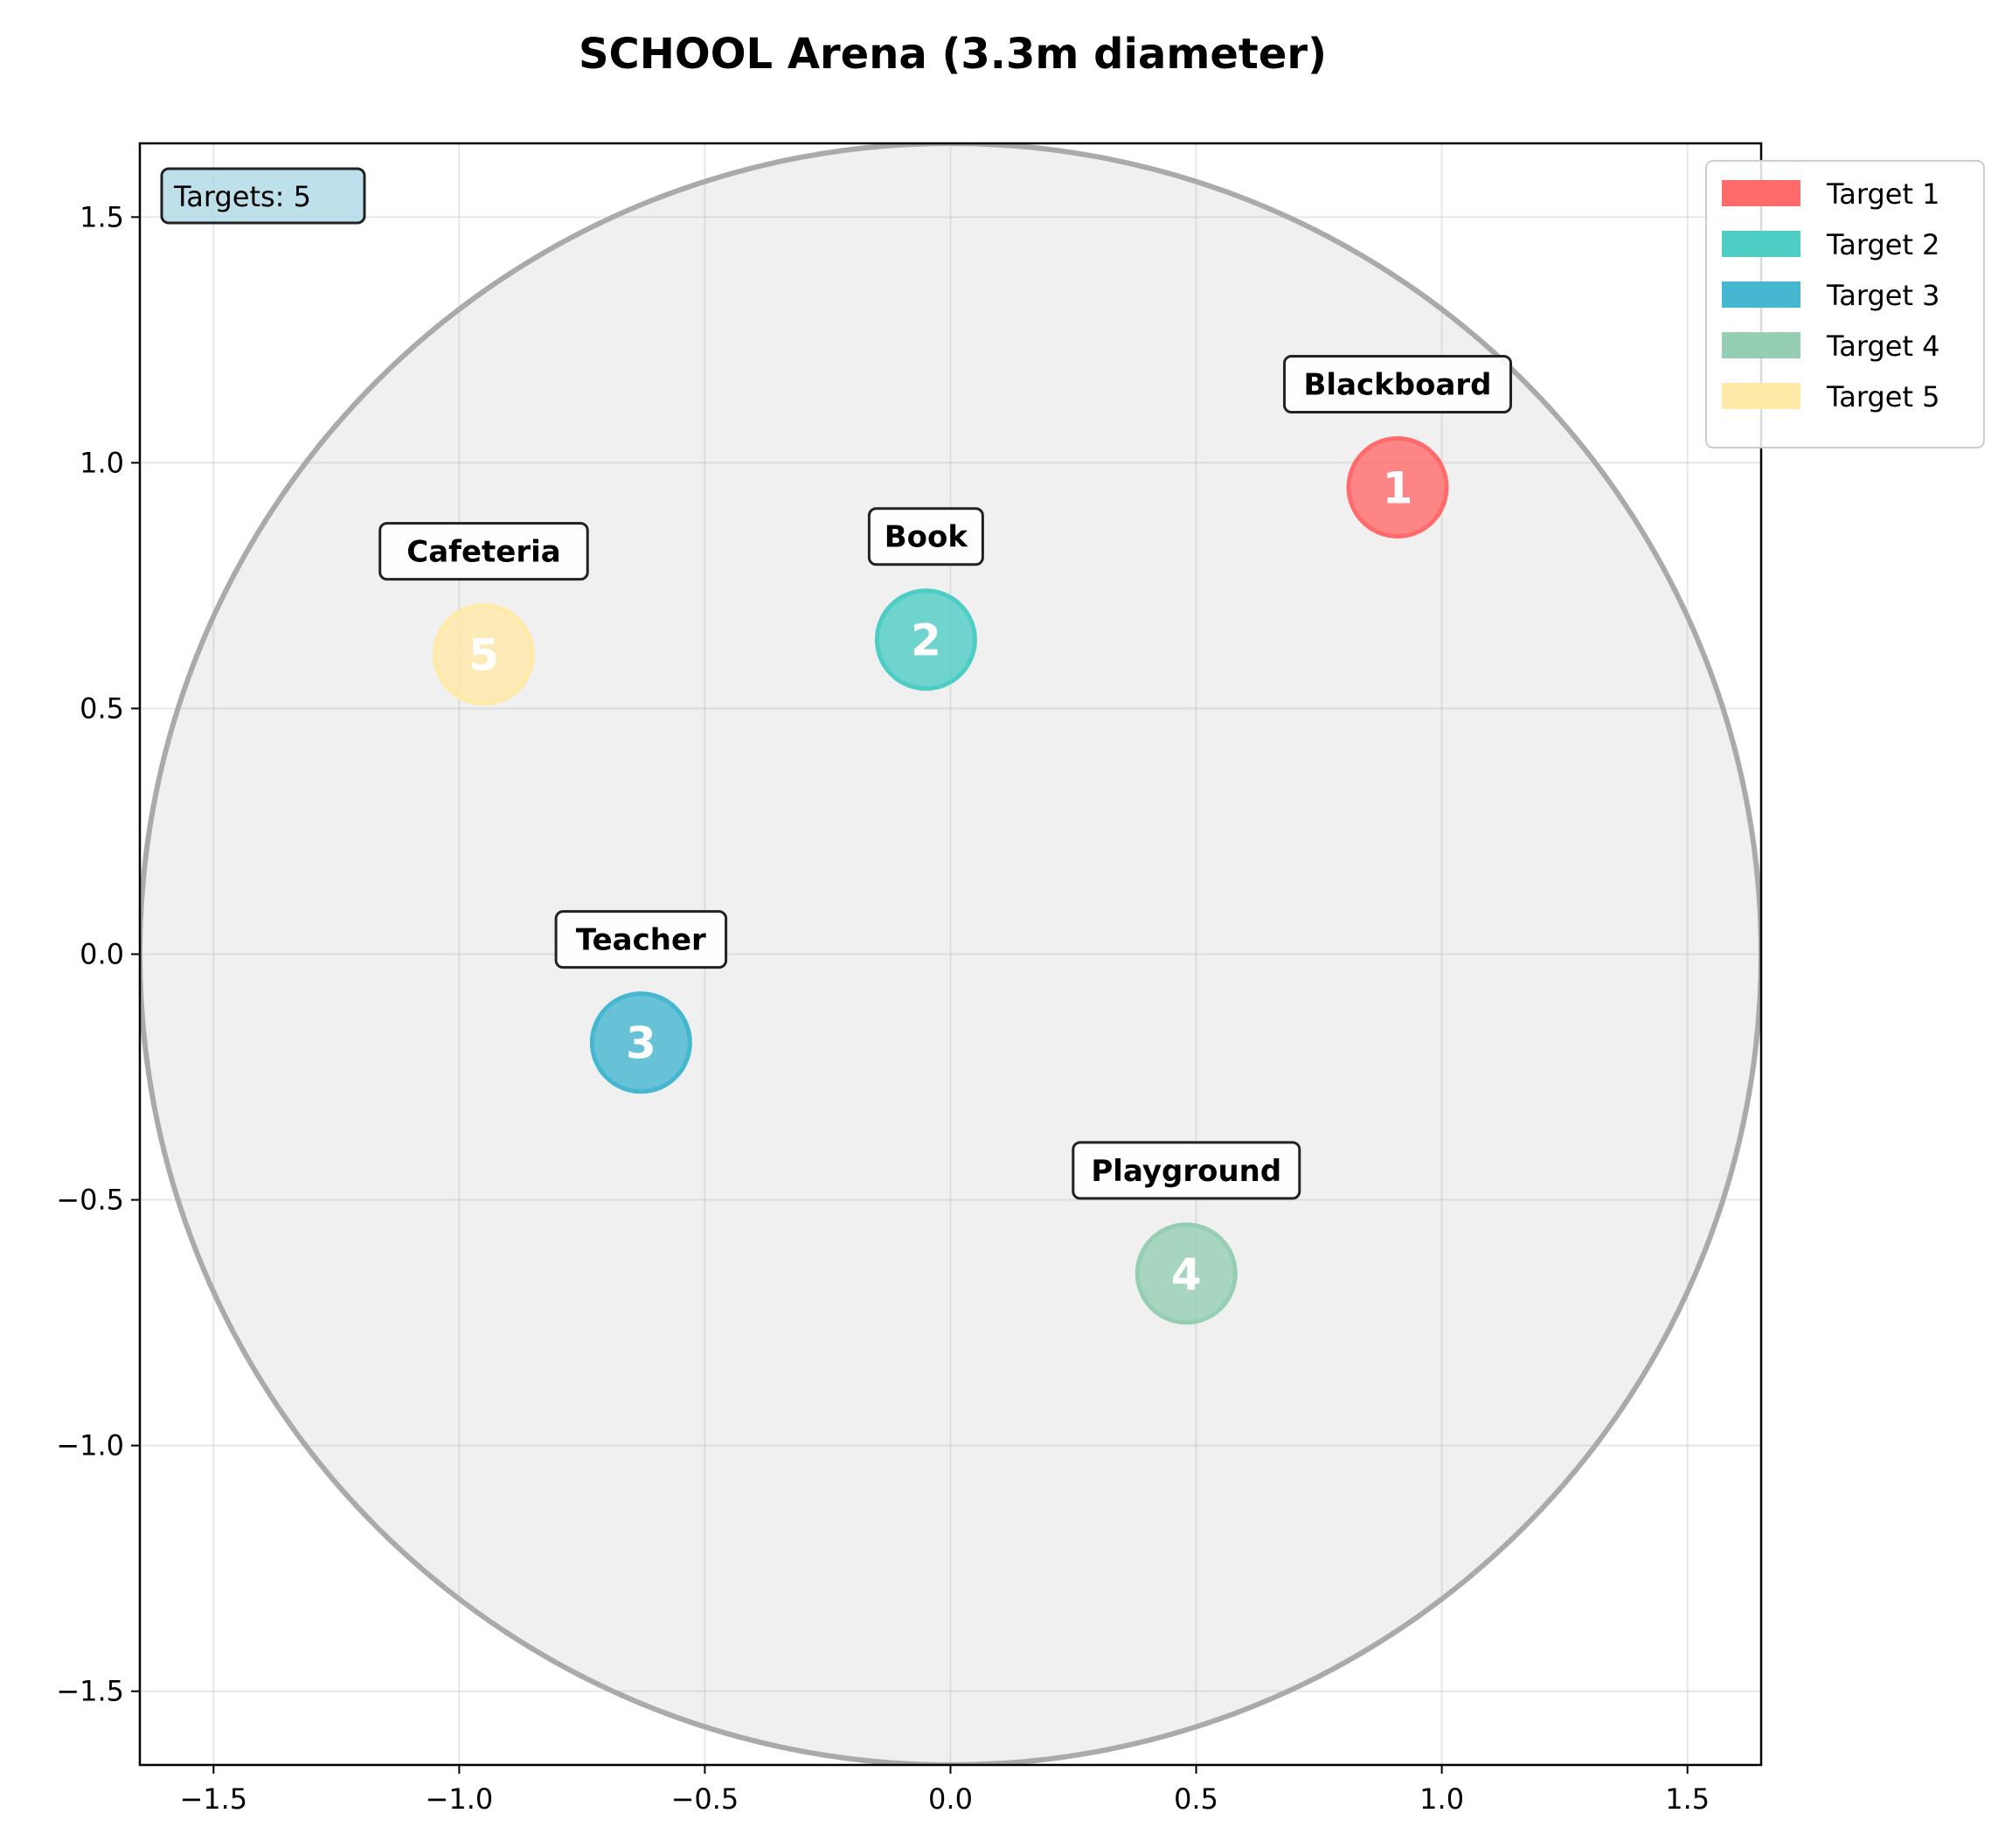 Image resolution: width=2005 pixels, height=1848 pixels. Describe the element at coordinates (951, 1799) in the screenshot. I see `x-tick-label-3: 0.0` at that location.